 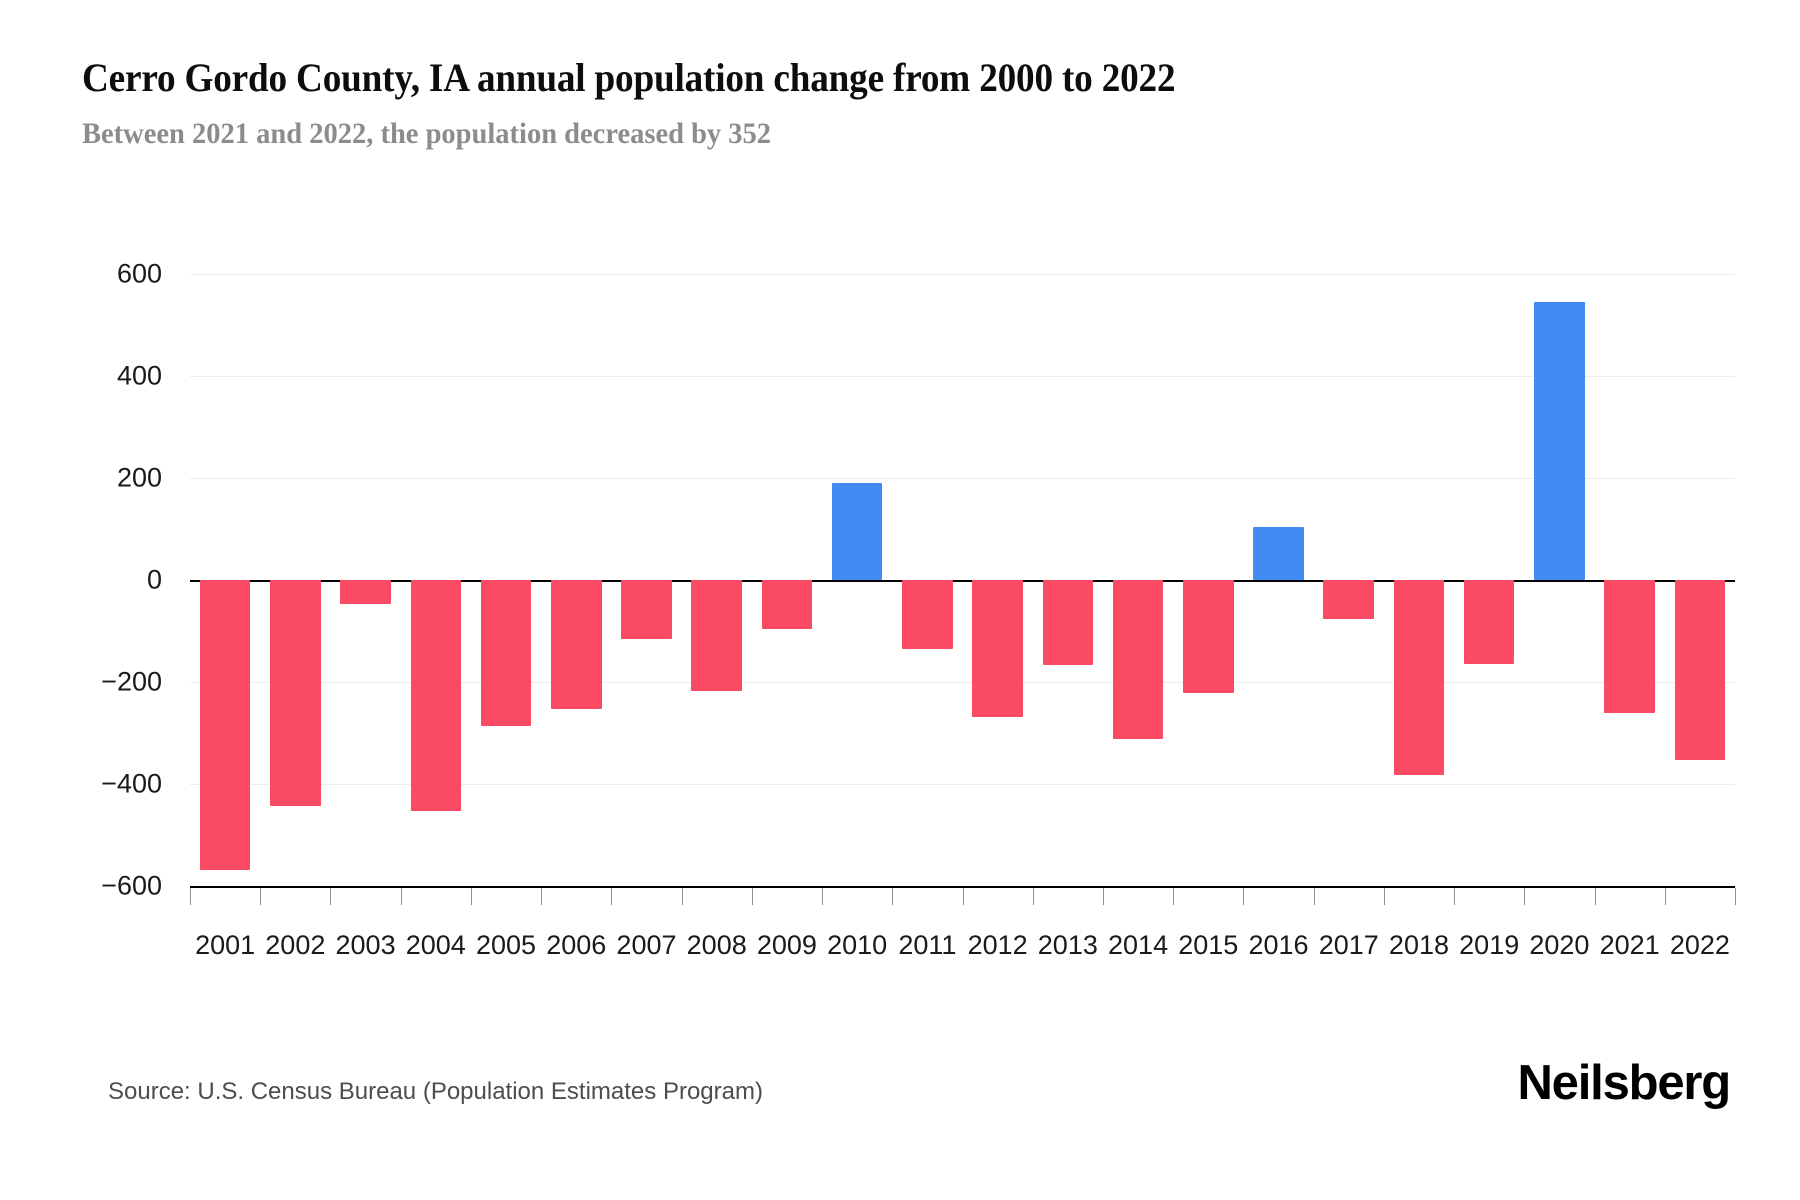 What do you see at coordinates (365, 592) in the screenshot?
I see `bar-2003` at bounding box center [365, 592].